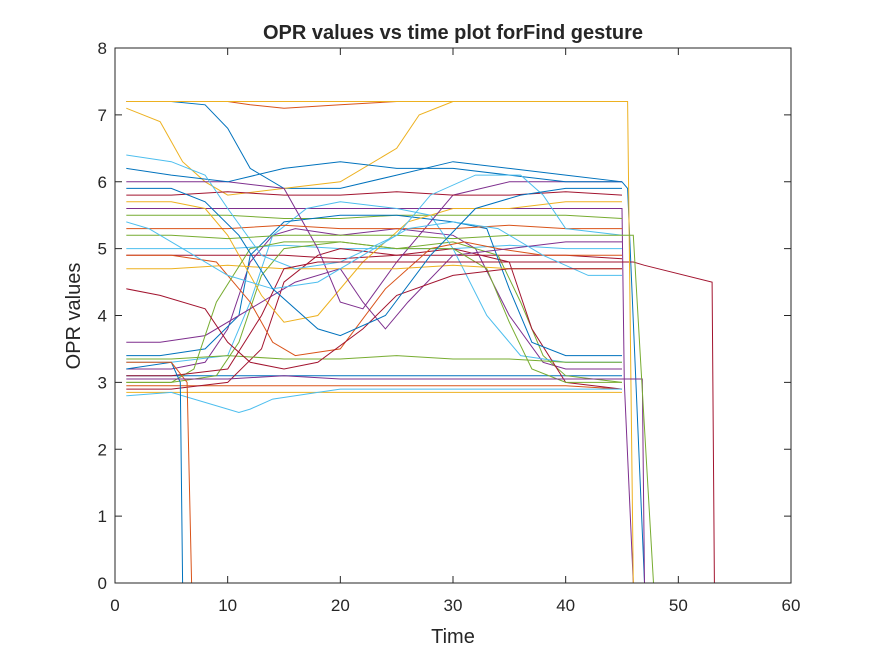  Describe the element at coordinates (102, 583) in the screenshot. I see `y-tick-label: 0` at that location.